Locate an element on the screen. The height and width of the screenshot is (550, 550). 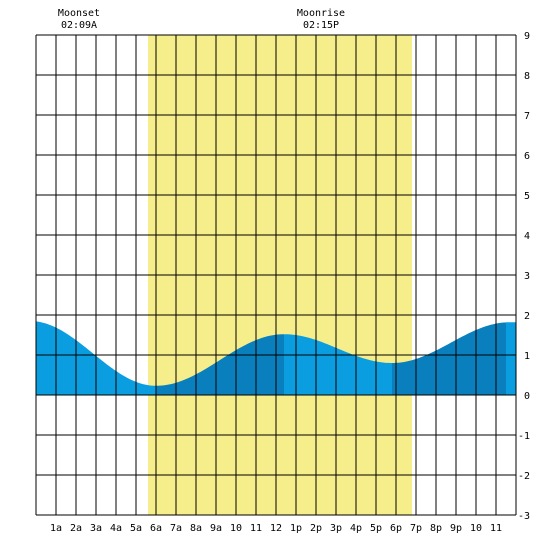
x-tick-label: 4a is located at coordinates (116, 528).